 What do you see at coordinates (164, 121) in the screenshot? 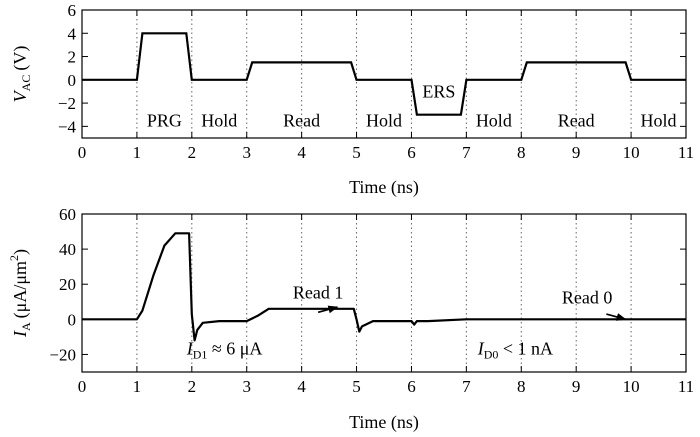
I see `phase-label: PRG` at bounding box center [164, 121].